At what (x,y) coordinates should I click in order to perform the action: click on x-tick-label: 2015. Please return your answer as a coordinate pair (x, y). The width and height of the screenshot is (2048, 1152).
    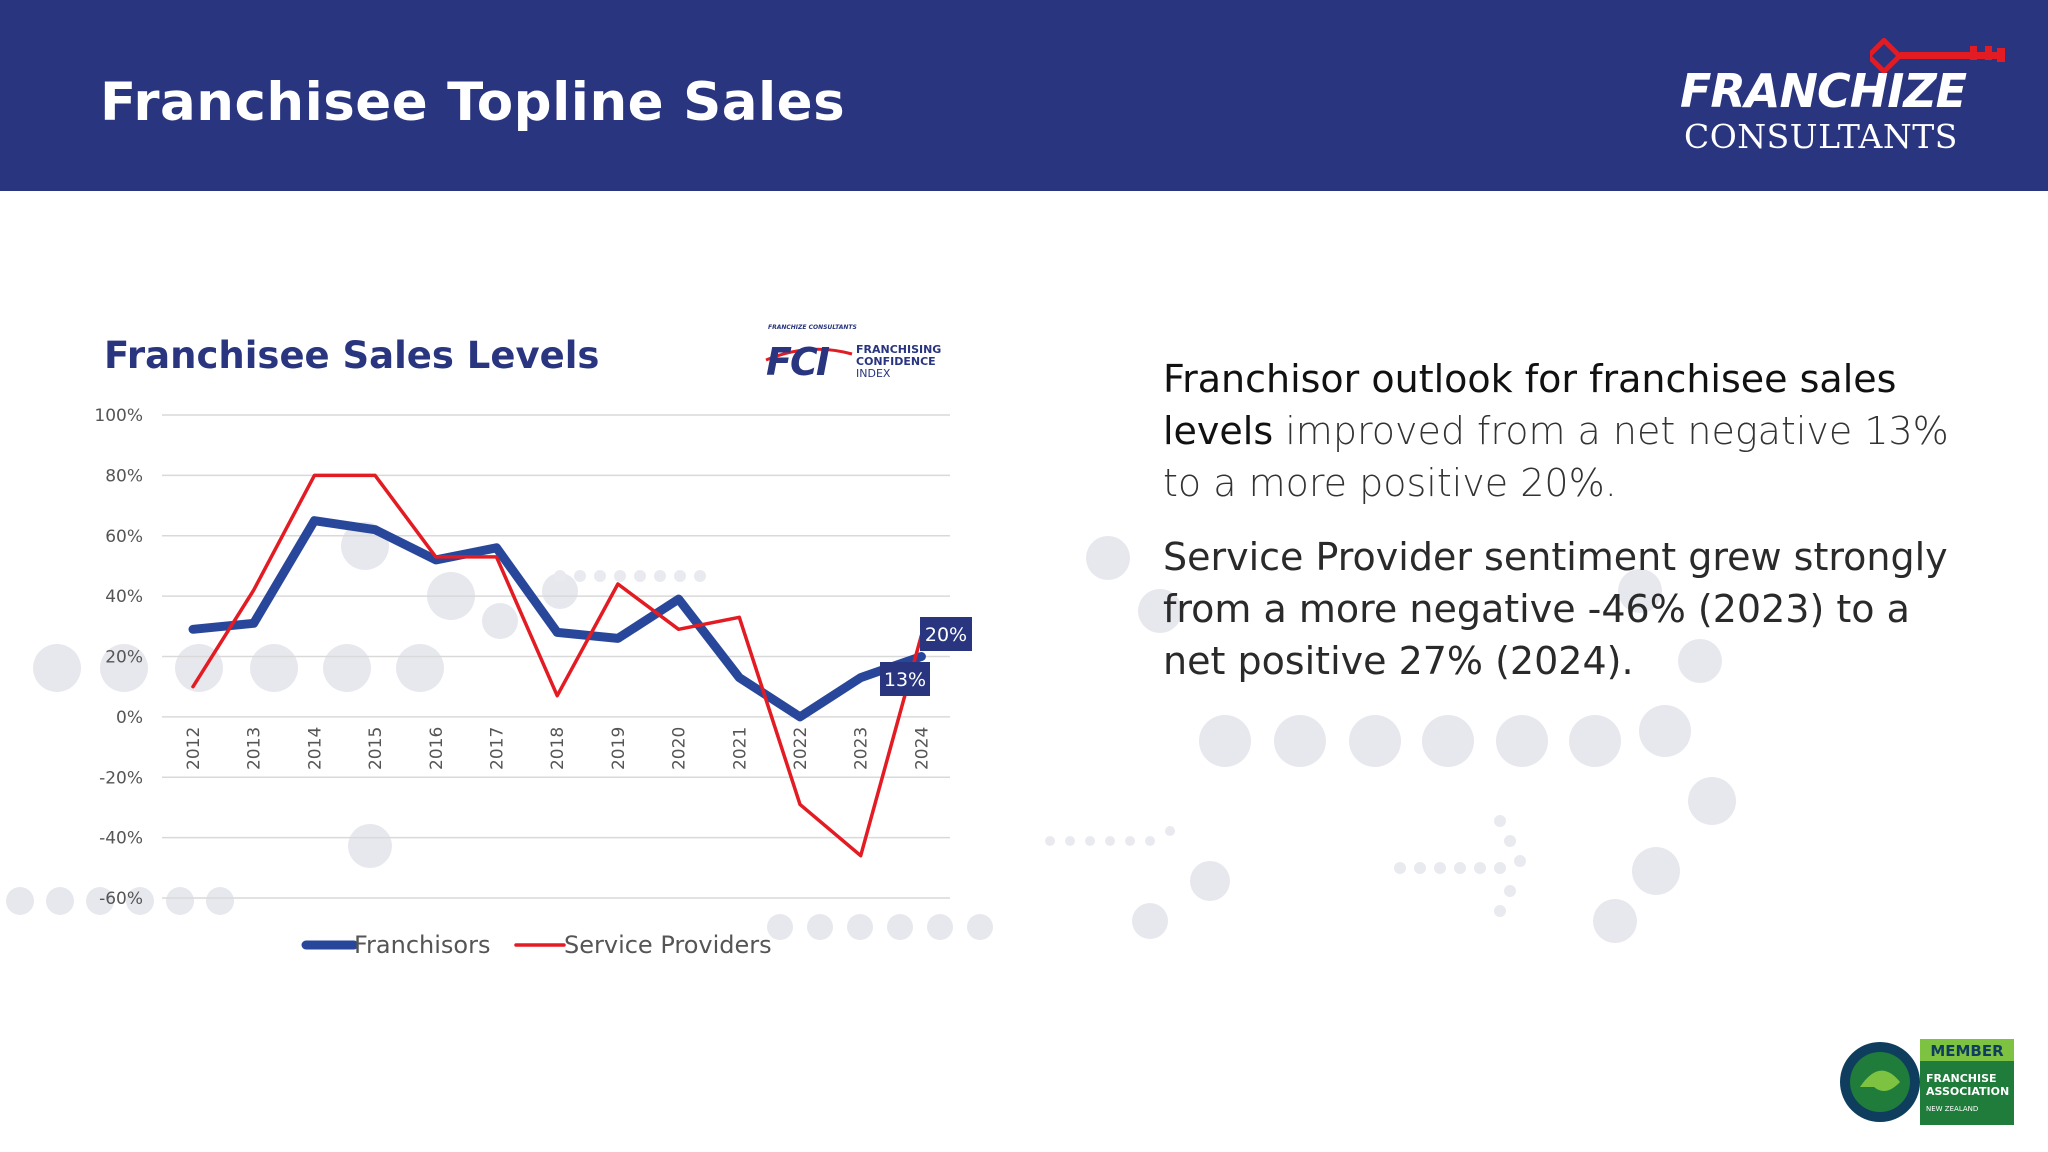
    Looking at the image, I should click on (376, 748).